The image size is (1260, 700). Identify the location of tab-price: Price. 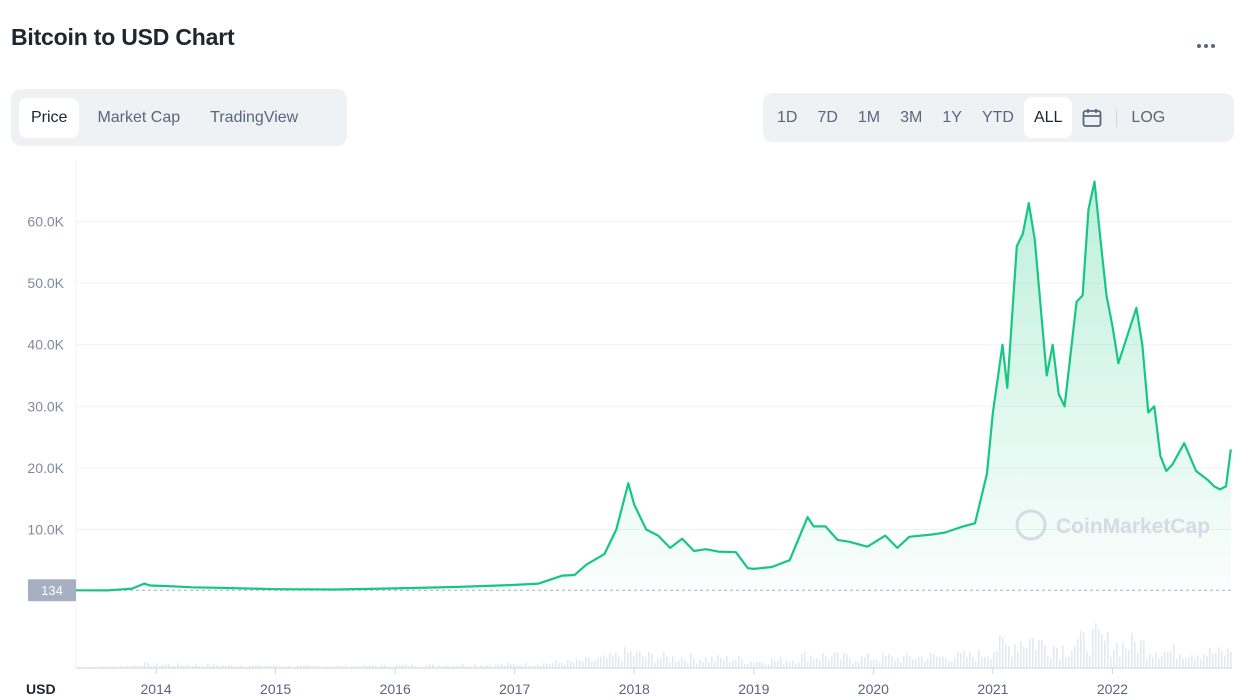
(49, 117).